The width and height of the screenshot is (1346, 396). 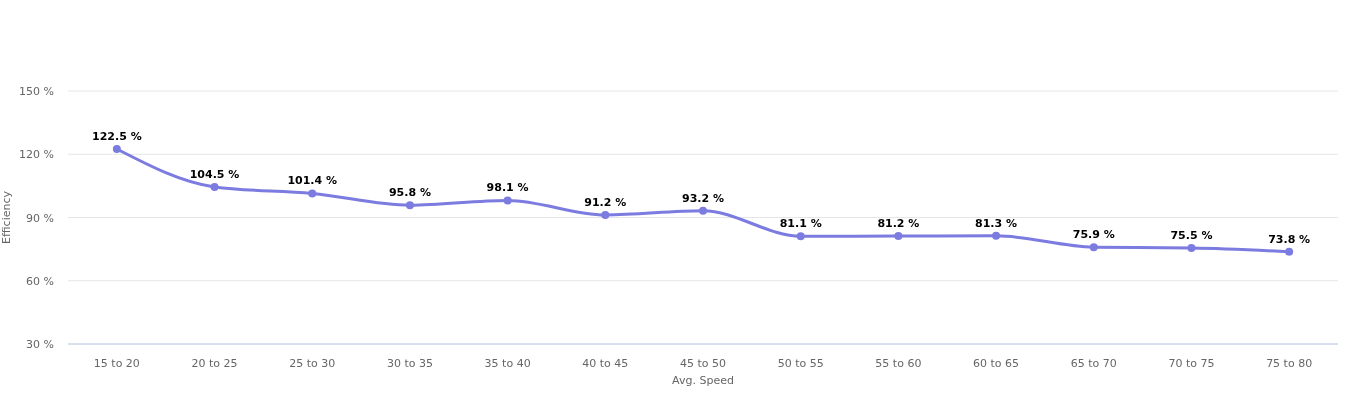 What do you see at coordinates (409, 363) in the screenshot?
I see `x-tick-label: 30 to 35` at bounding box center [409, 363].